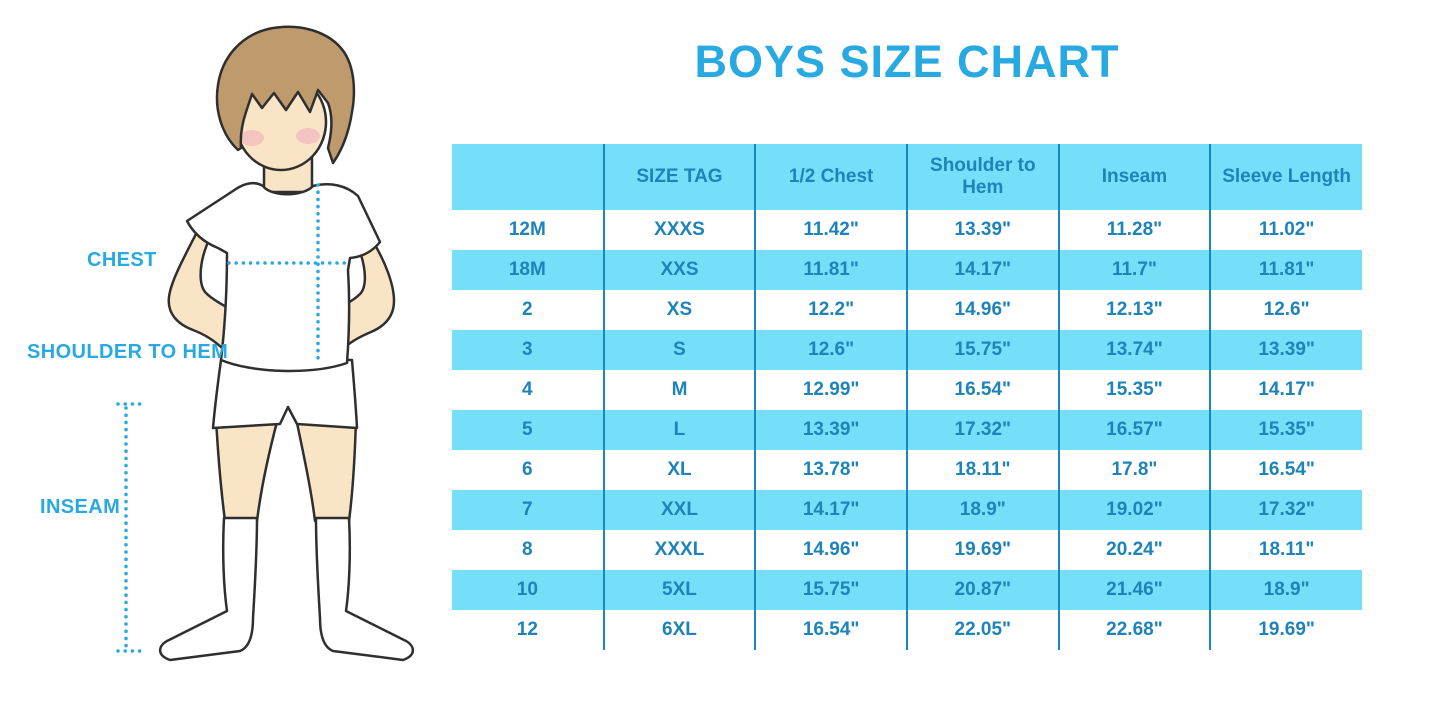 This screenshot has width=1445, height=723. What do you see at coordinates (830, 177) in the screenshot?
I see `column-header: 1/2 Chest` at bounding box center [830, 177].